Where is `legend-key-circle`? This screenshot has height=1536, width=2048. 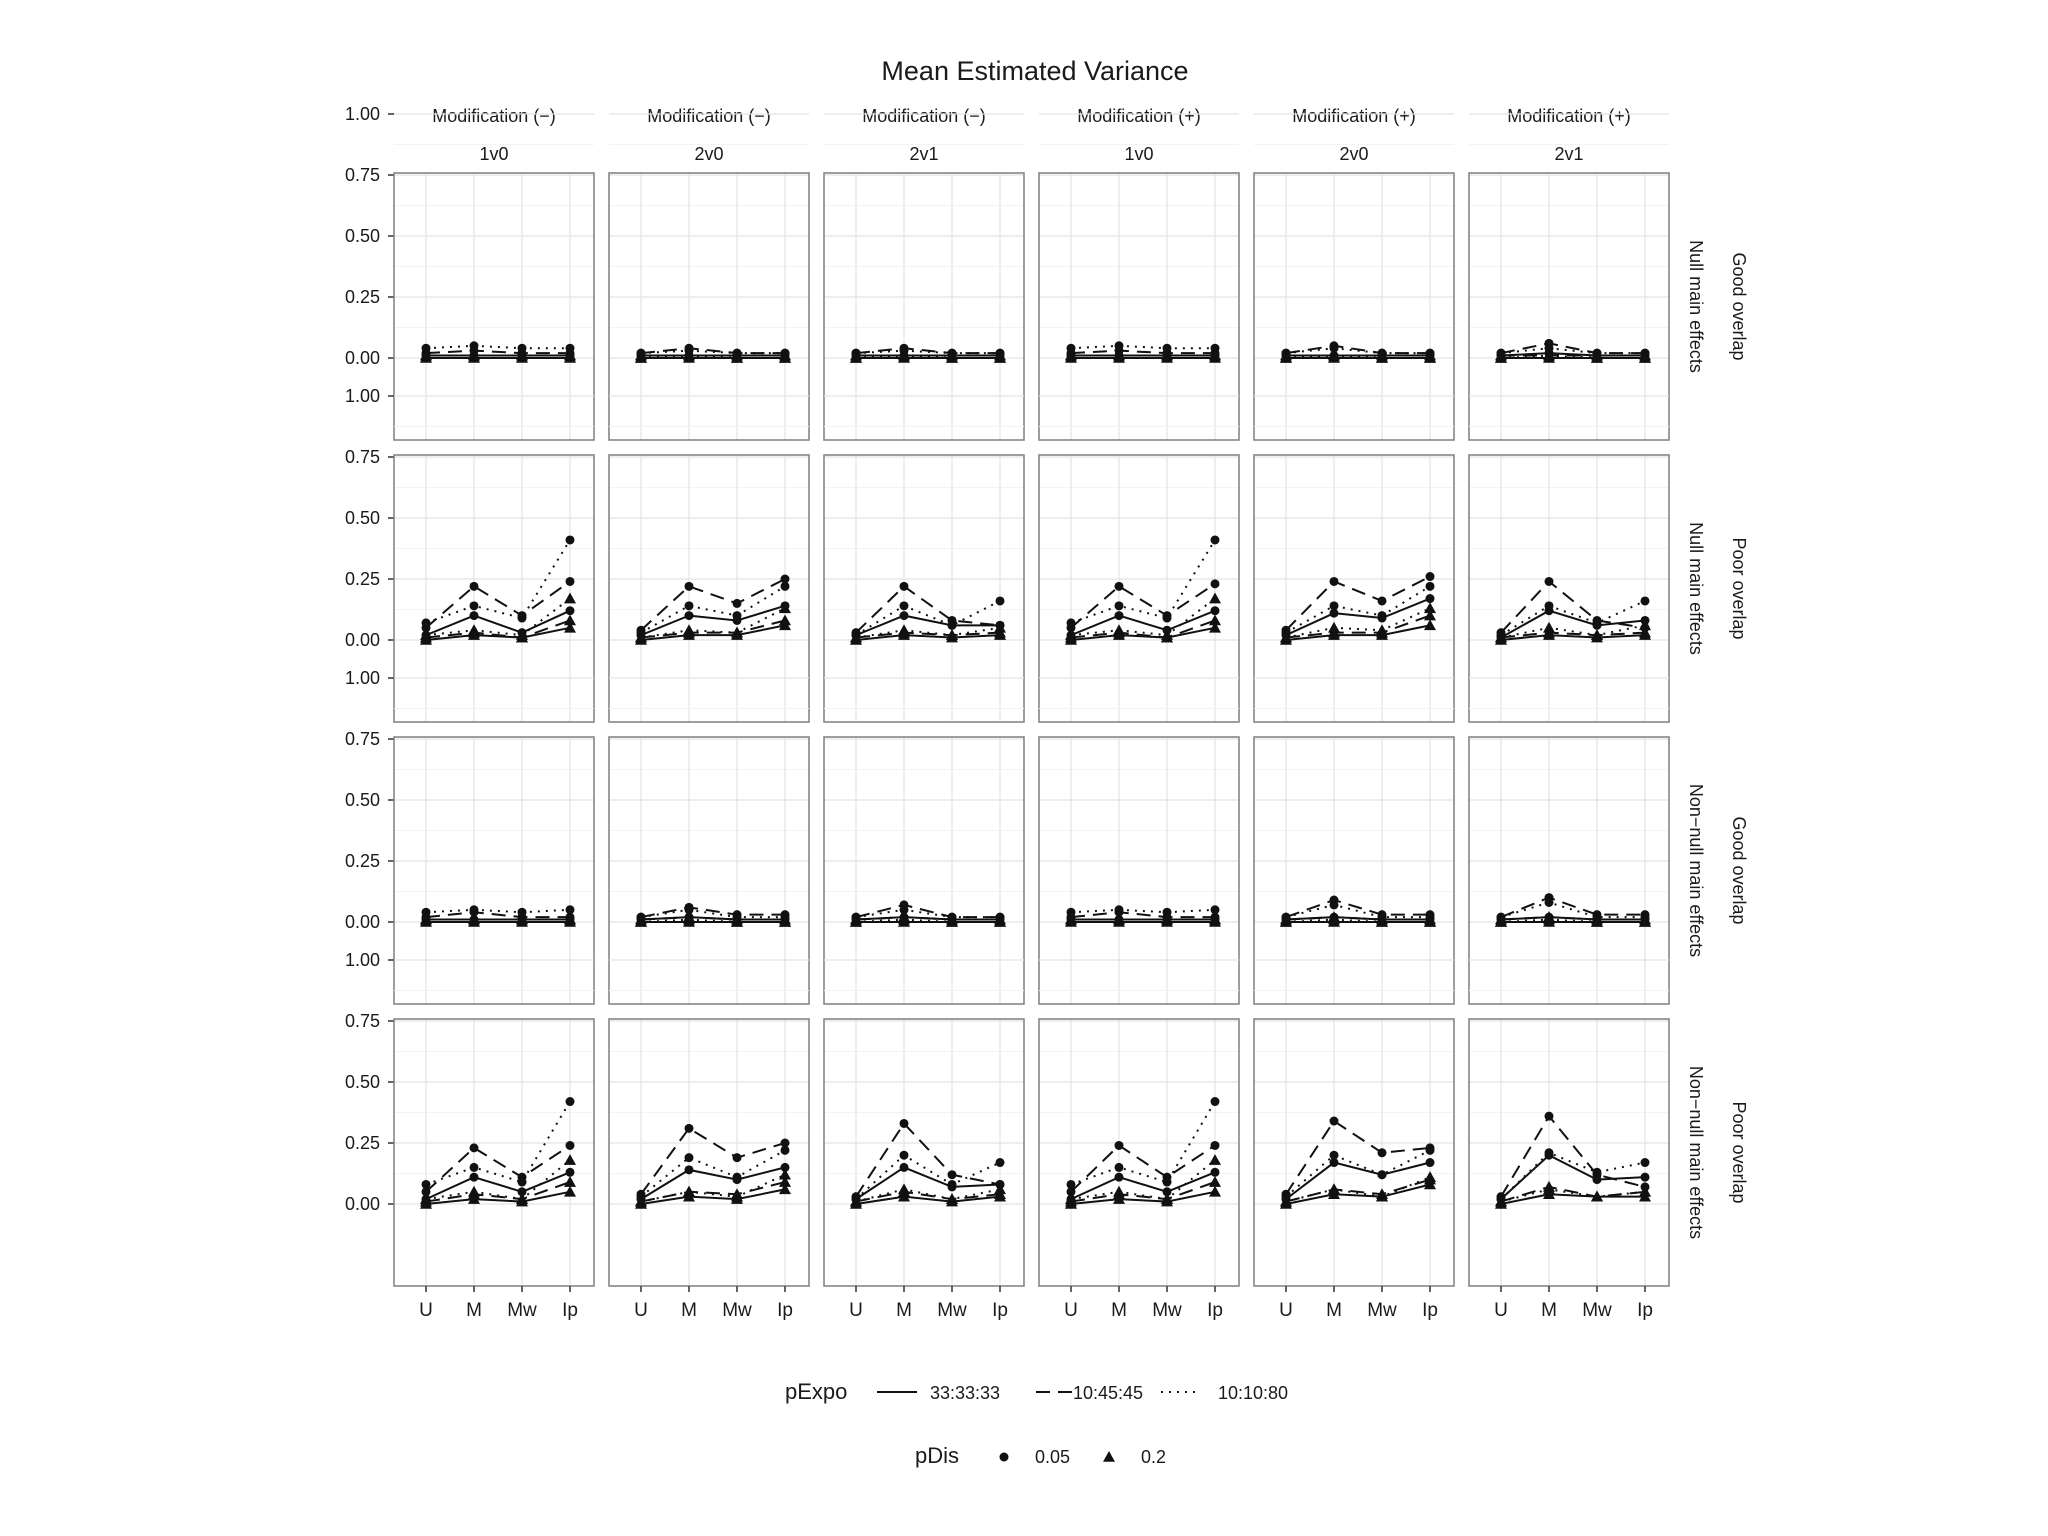
legend-key-circle is located at coordinates (1004, 1457).